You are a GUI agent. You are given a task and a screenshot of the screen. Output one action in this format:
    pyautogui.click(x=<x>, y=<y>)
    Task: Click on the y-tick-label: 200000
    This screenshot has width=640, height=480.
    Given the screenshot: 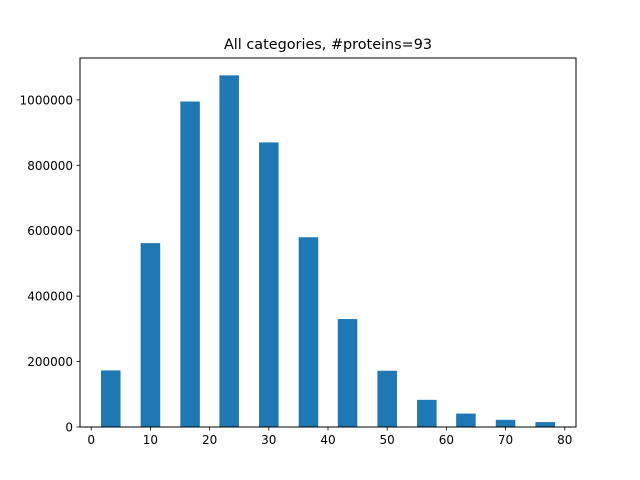 What is the action you would take?
    pyautogui.click(x=50, y=362)
    